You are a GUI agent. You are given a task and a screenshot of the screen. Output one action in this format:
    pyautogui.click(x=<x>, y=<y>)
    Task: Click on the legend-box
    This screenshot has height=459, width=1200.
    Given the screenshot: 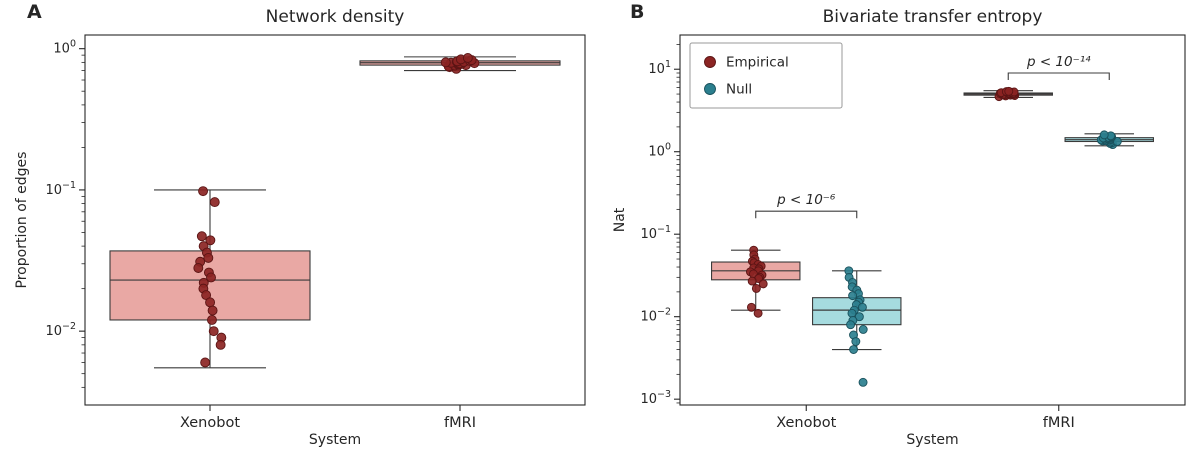 What is the action you would take?
    pyautogui.click(x=766, y=75)
    